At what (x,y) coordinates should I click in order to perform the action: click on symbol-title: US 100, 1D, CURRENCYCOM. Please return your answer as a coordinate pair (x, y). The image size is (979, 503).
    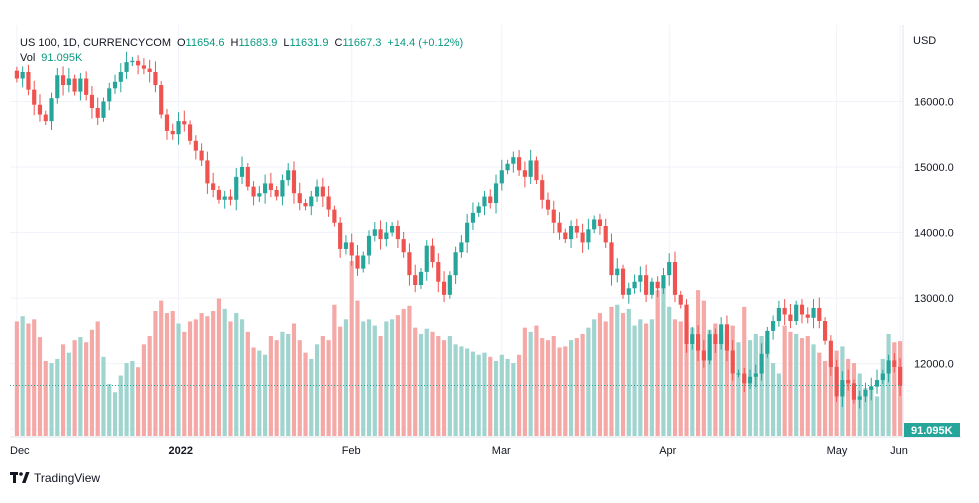
    Looking at the image, I should click on (95, 43).